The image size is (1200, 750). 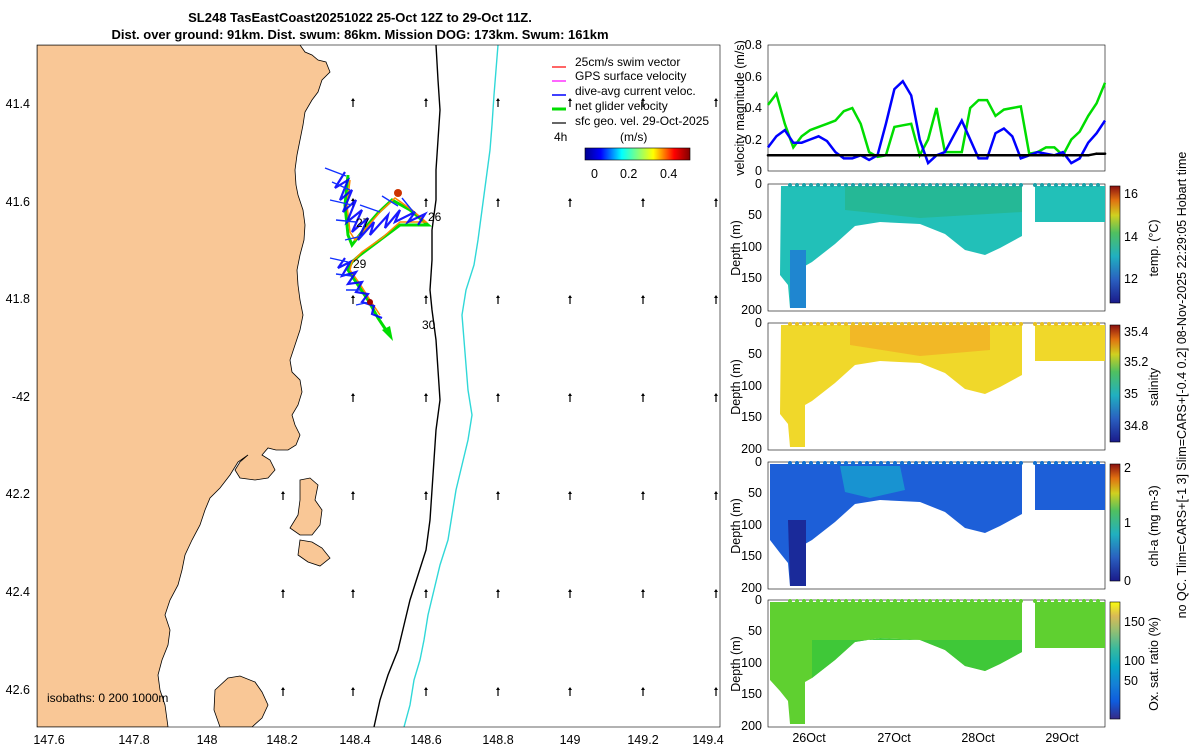 What do you see at coordinates (281, 740) in the screenshot?
I see `lon-tick-148.2: 148.2` at bounding box center [281, 740].